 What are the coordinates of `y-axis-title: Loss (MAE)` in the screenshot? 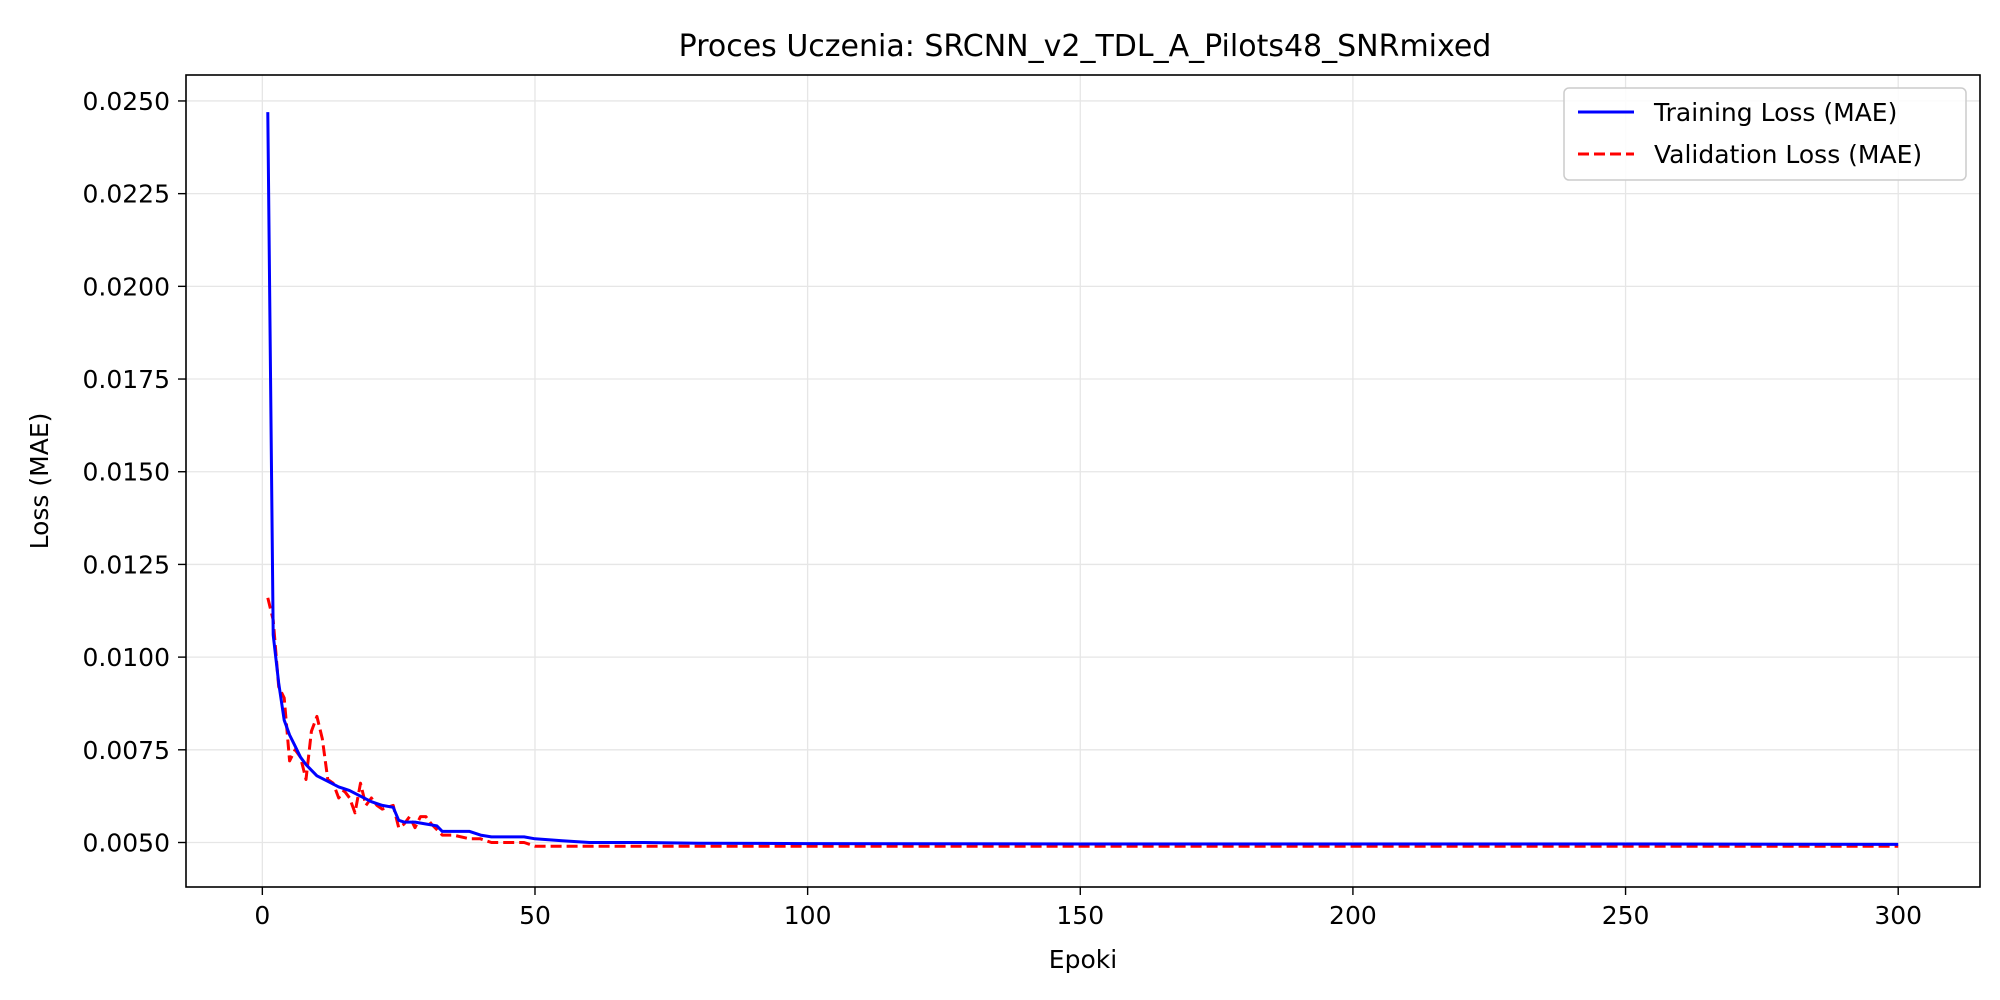 It's located at (39, 481).